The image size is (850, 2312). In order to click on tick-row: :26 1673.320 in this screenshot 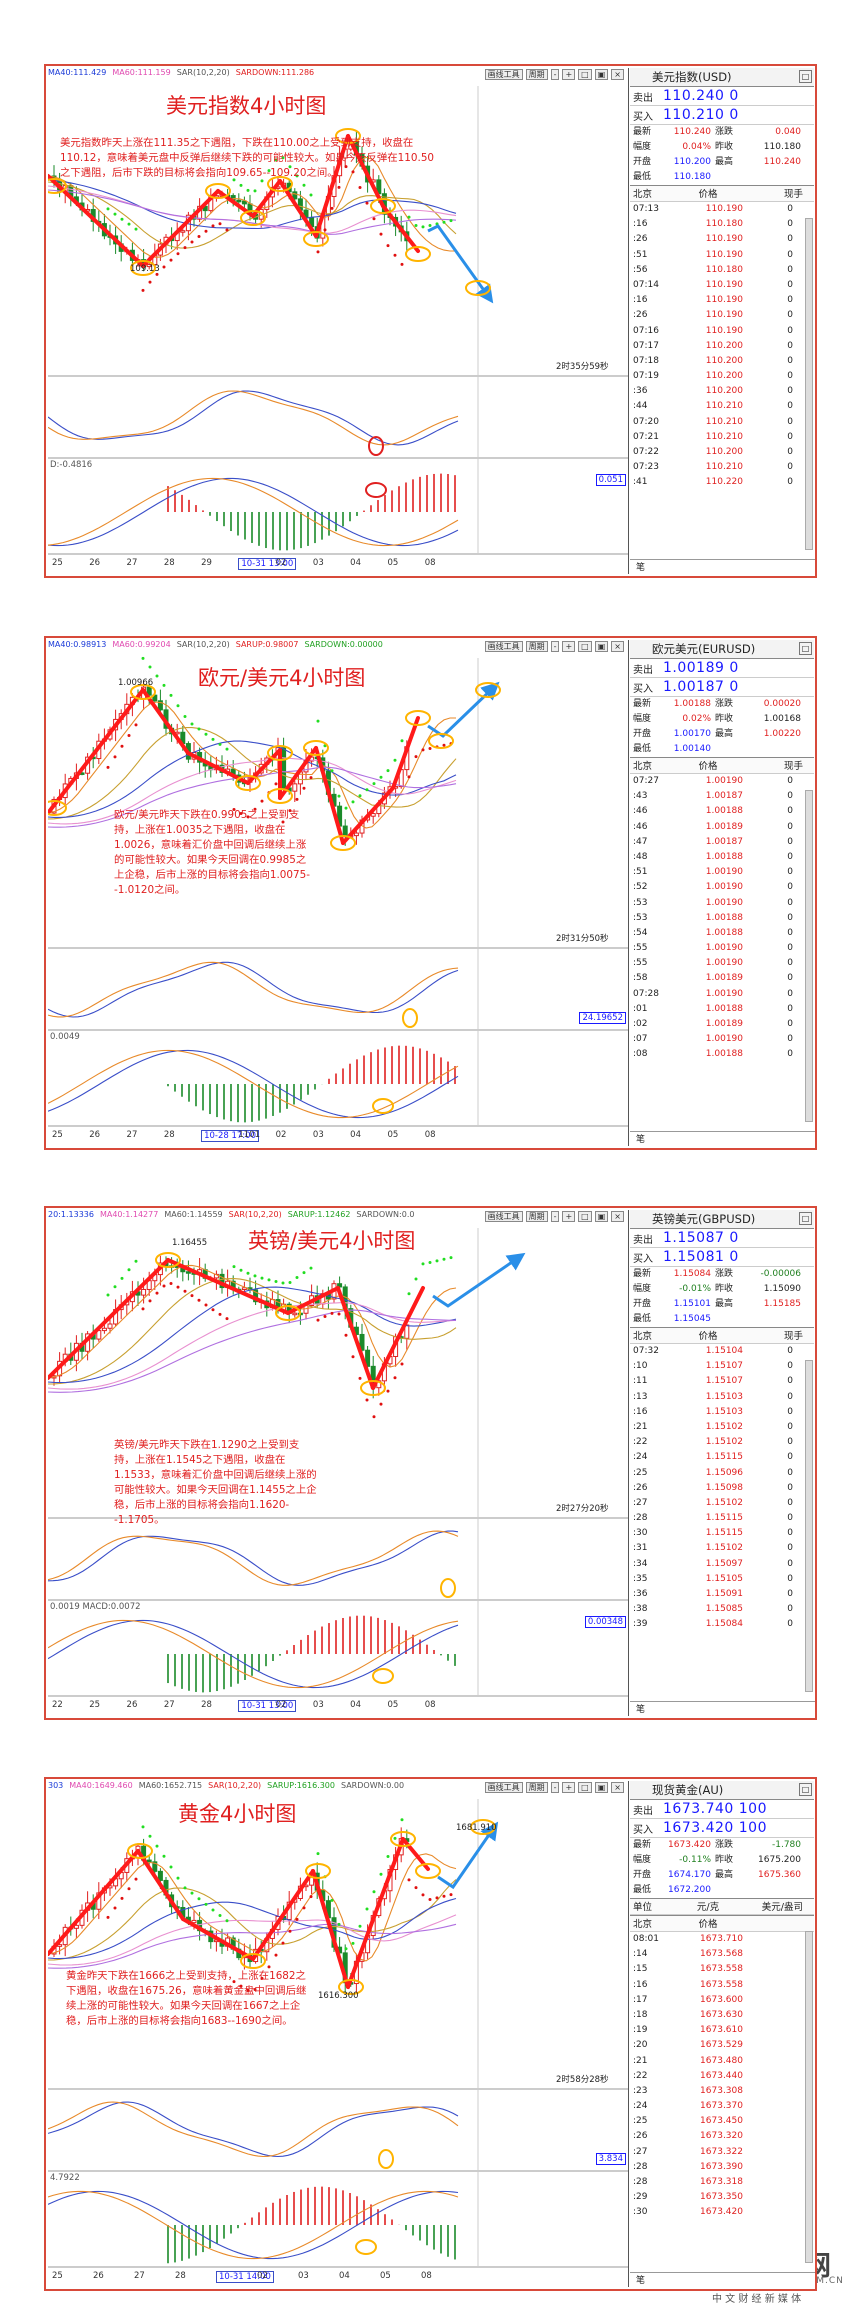, I will do `click(722, 2136)`.